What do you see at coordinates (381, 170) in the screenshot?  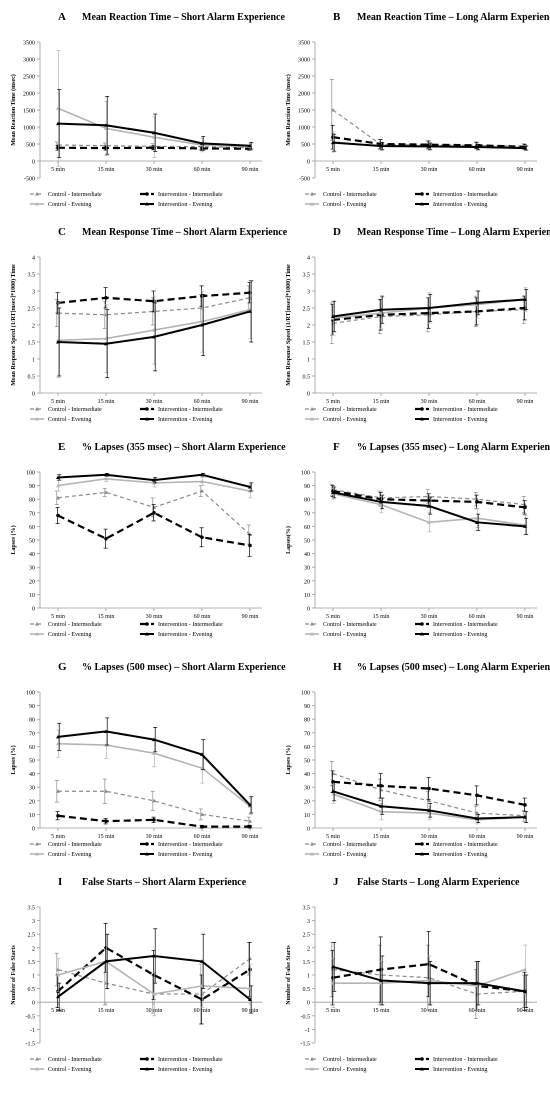 I see `x-tick-label: 15 min` at bounding box center [381, 170].